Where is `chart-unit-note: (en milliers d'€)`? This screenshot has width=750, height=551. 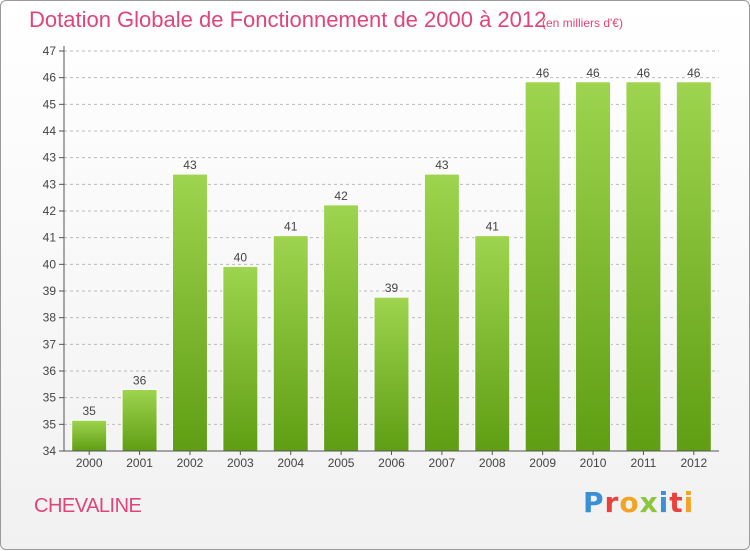
chart-unit-note: (en milliers d'€) is located at coordinates (582, 23).